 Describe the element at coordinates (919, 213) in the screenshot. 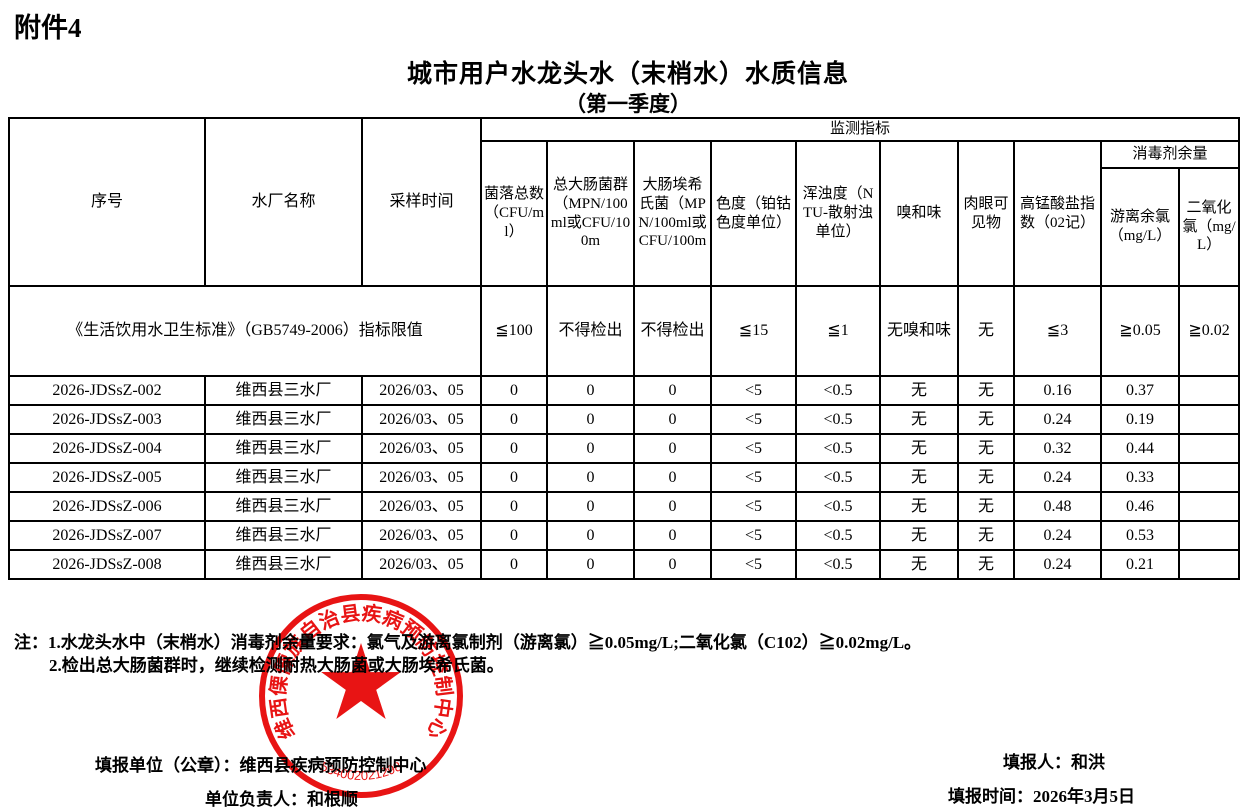

I see `col-header-odor: 嗅和味` at that location.